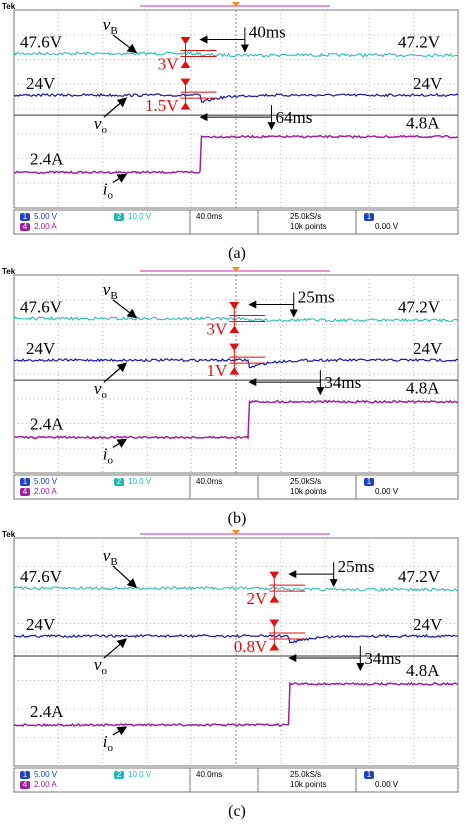 The image size is (474, 829). Describe the element at coordinates (104, 130) in the screenshot. I see `vo-name-sub: o` at that location.